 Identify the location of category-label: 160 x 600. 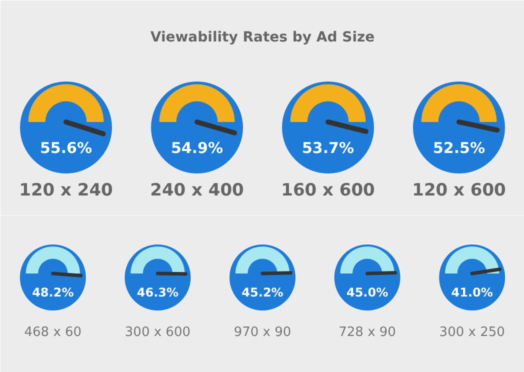
(328, 190).